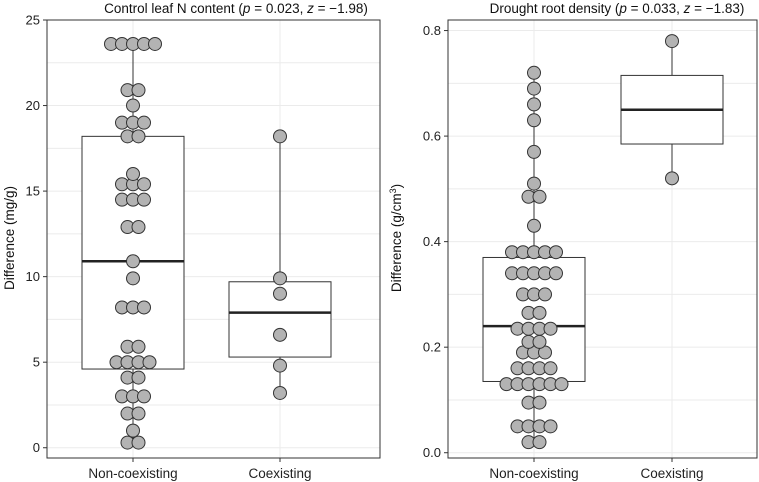 This screenshot has height=482, width=759. I want to click on left-y-axis-title: Difference (mg/g), so click(9, 238).